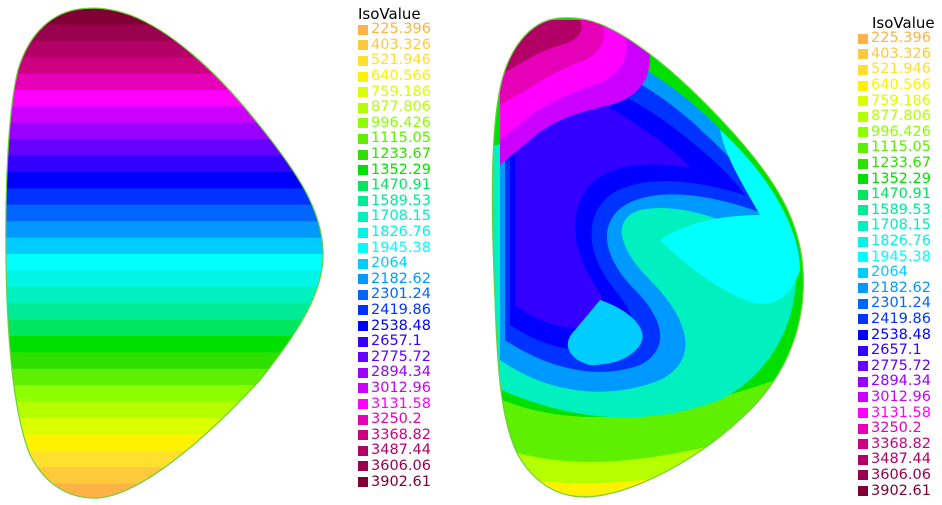 This screenshot has width=942, height=505. Describe the element at coordinates (896, 475) in the screenshot. I see `right-legend-item: 3606.06` at that location.